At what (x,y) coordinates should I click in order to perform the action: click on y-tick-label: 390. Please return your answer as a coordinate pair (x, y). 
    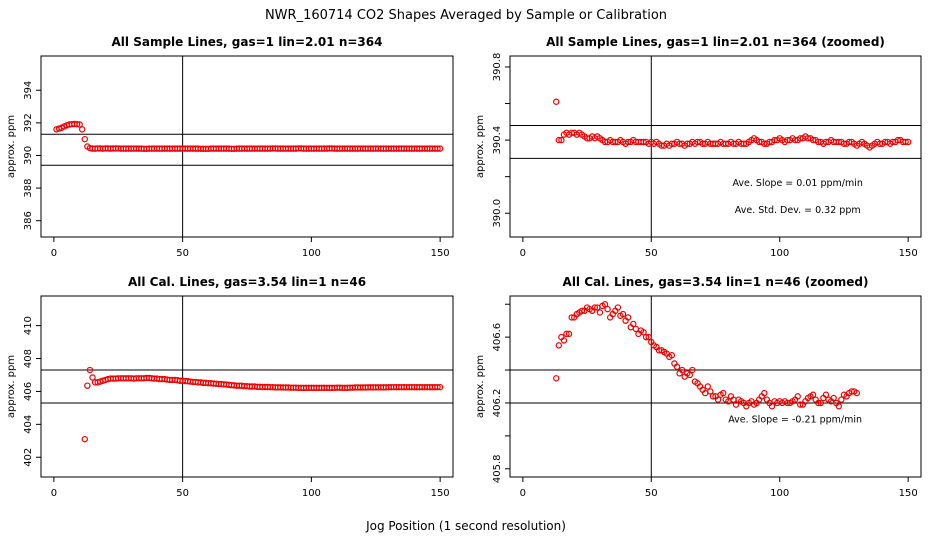
    Looking at the image, I should click on (28, 155).